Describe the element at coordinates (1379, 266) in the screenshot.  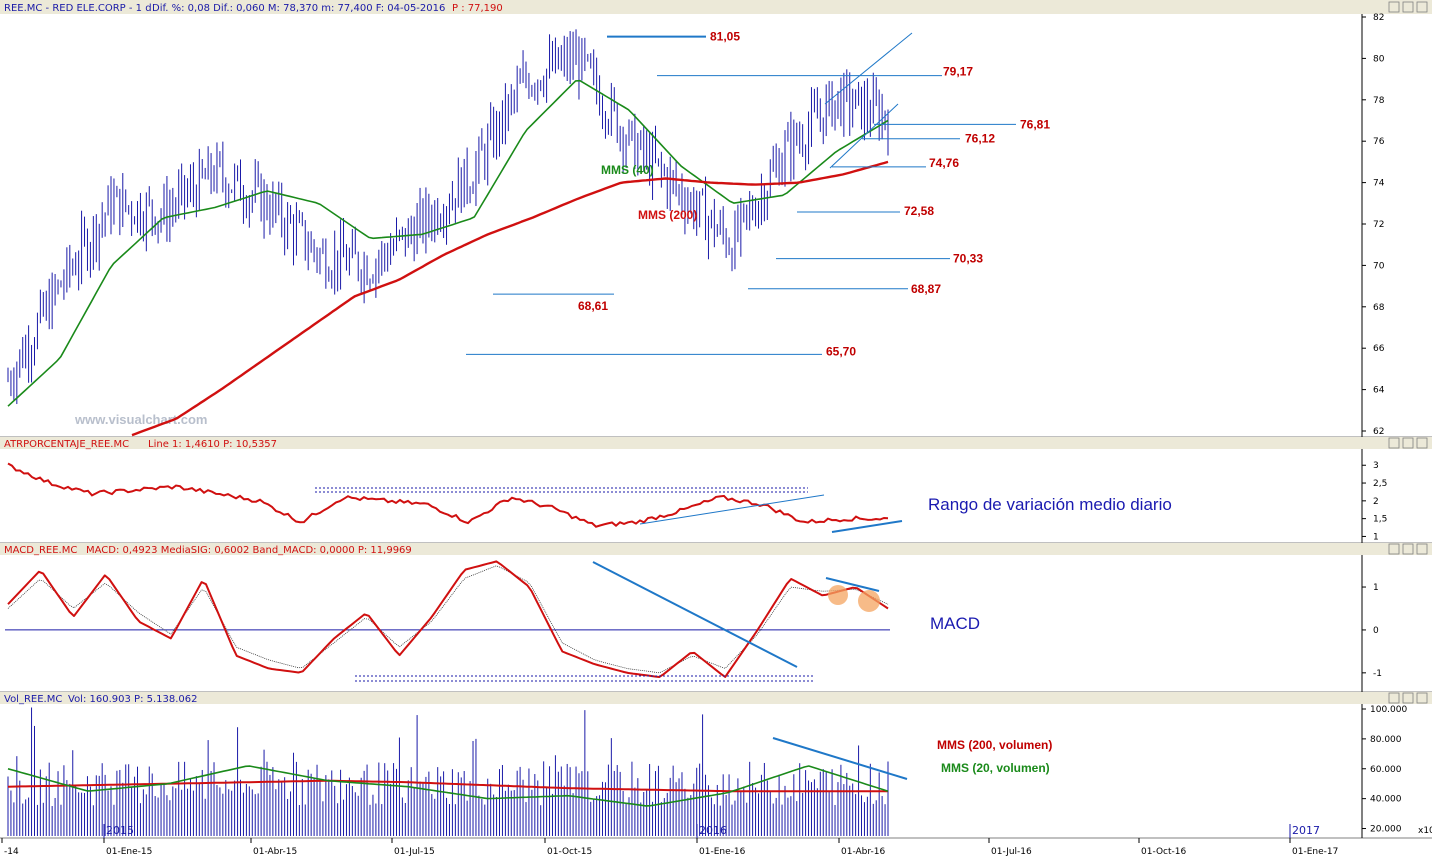
I see `price-tick-label: 70` at that location.